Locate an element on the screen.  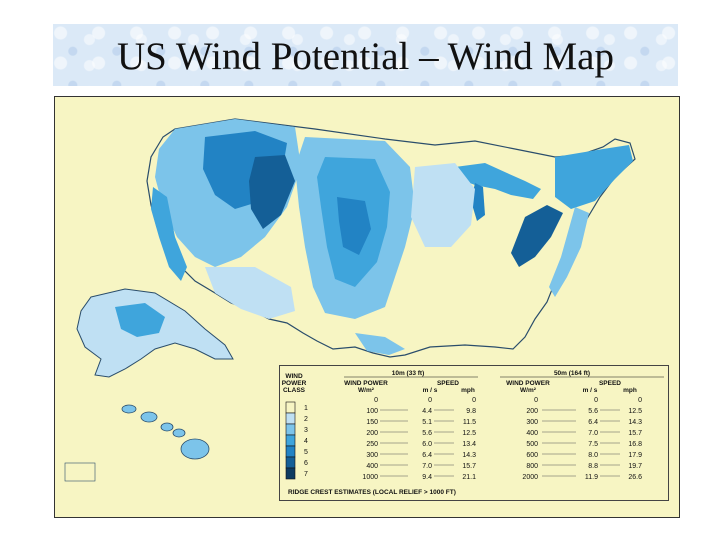
class-label-7: 7 is located at coordinates (306, 474).